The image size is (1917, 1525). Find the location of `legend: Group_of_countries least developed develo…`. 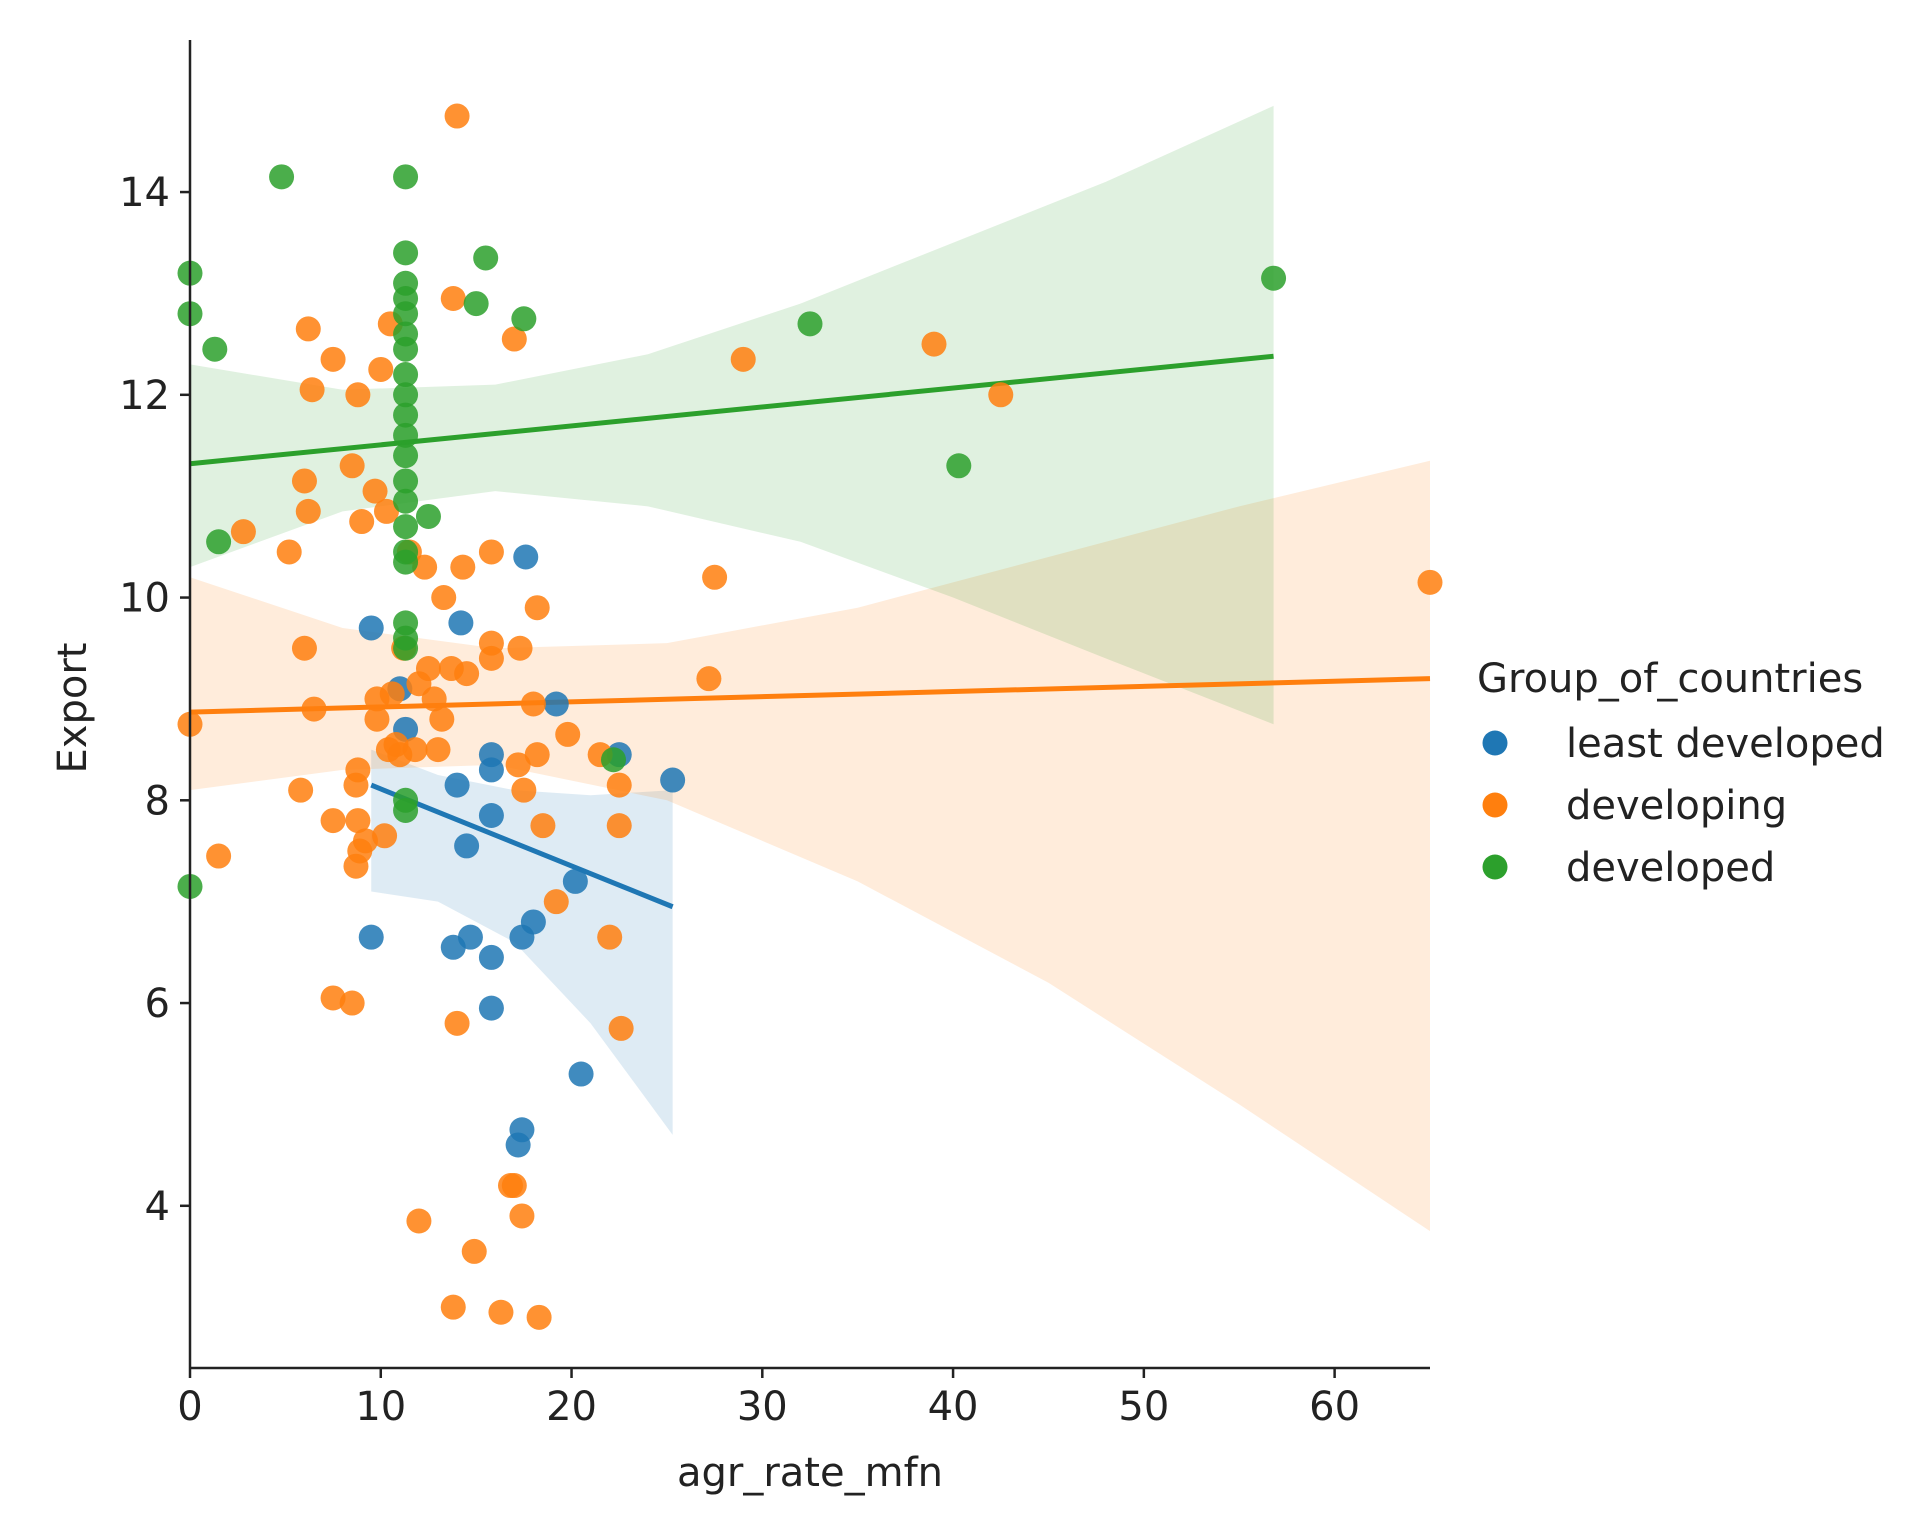

legend: Group_of_countries least developed develo… is located at coordinates (1681, 773).